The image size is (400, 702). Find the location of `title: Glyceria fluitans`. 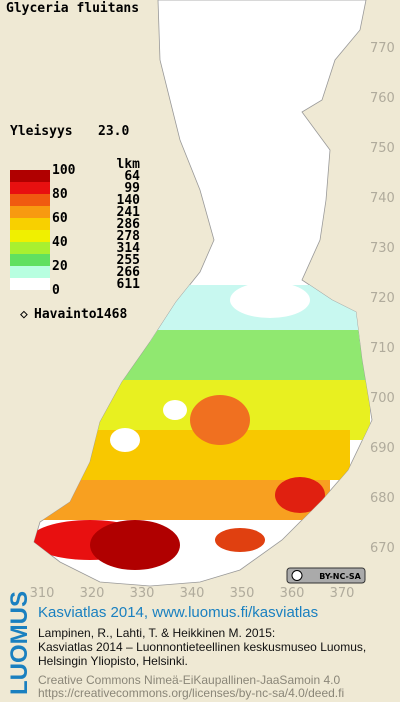

title: Glyceria fluitans is located at coordinates (72, 8).